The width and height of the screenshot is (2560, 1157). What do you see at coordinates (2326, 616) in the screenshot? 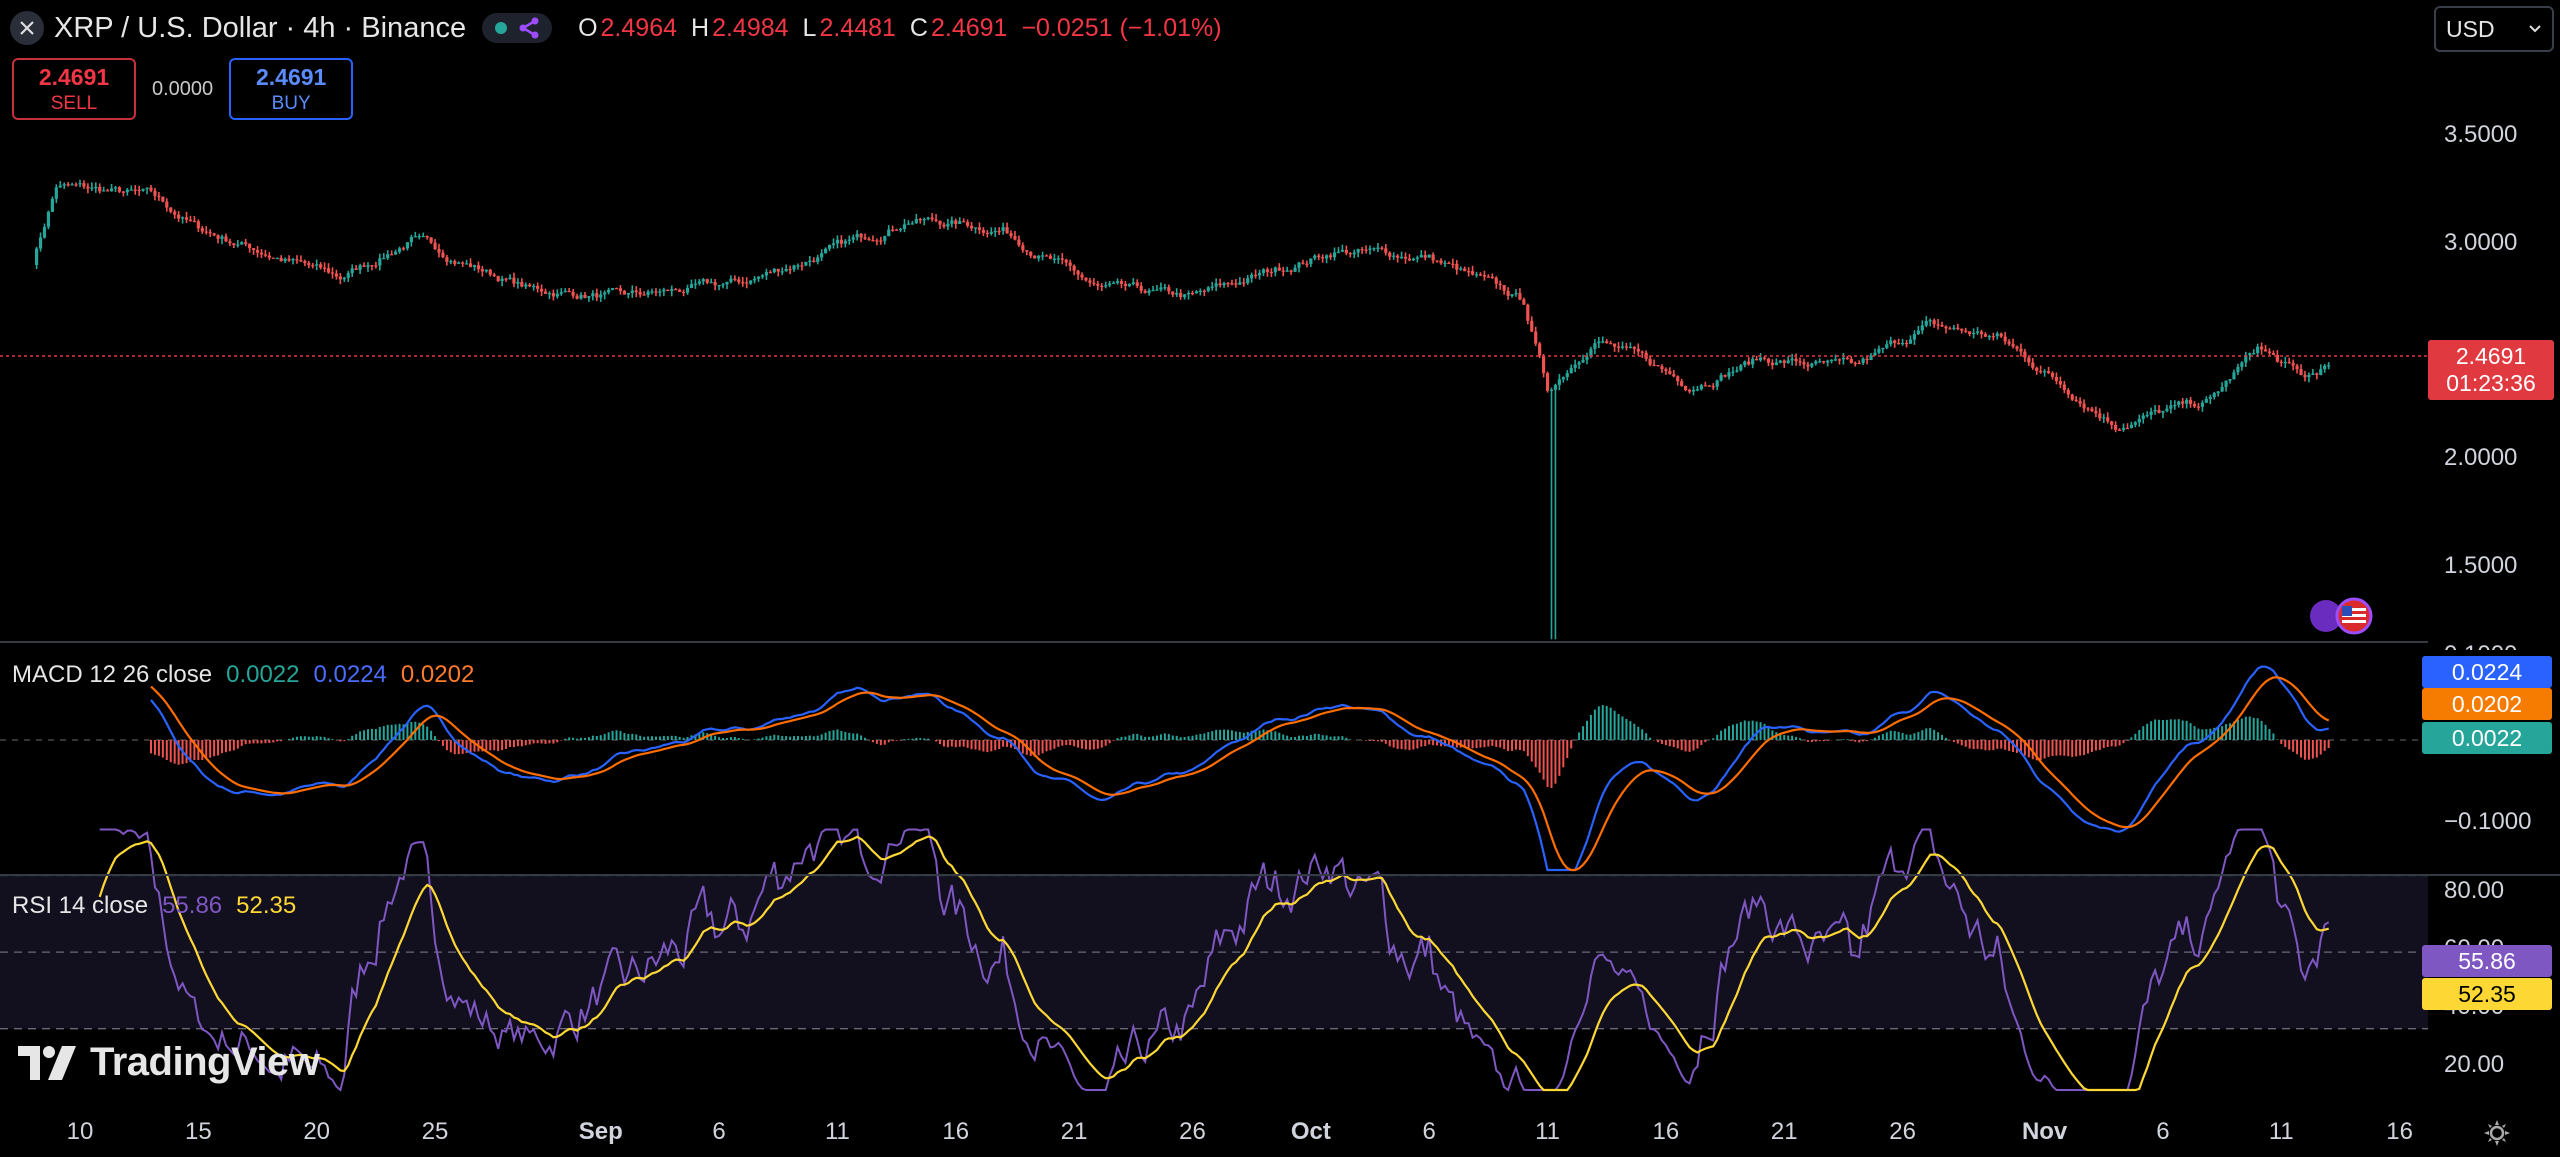
I see `asset-badge-icon` at bounding box center [2326, 616].